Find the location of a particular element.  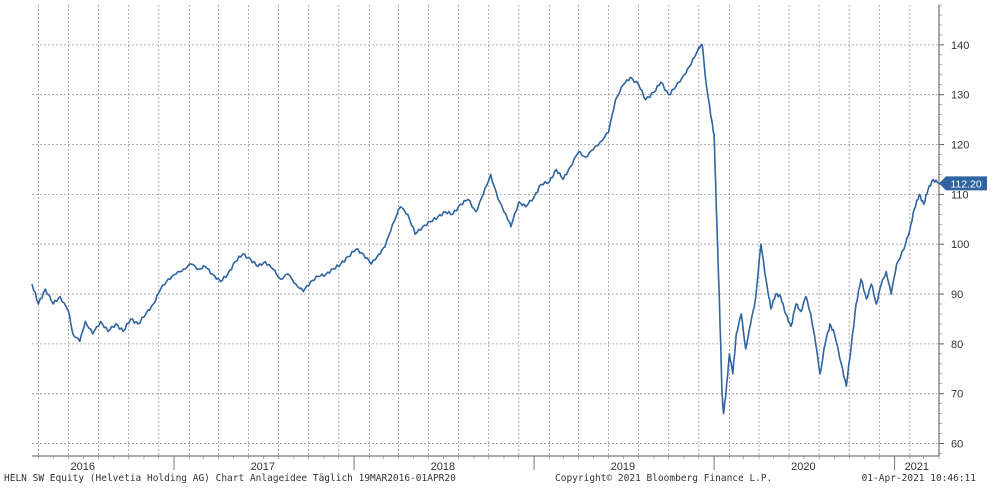

y-tick-label: 130 is located at coordinates (960, 96).